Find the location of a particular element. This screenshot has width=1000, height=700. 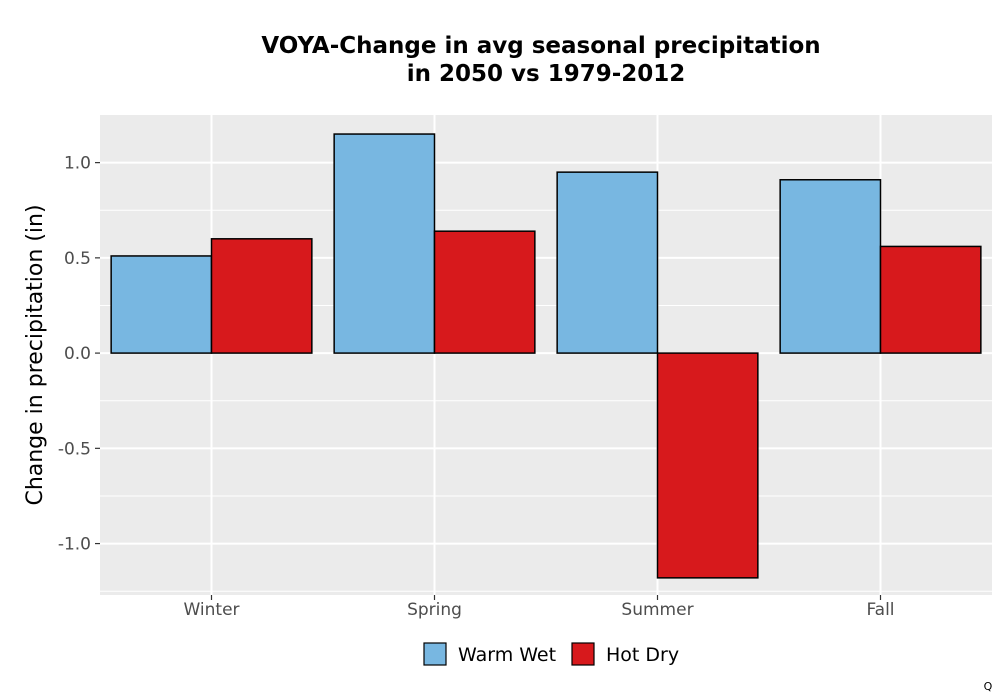

legend-label: Hot Dry is located at coordinates (642, 655).